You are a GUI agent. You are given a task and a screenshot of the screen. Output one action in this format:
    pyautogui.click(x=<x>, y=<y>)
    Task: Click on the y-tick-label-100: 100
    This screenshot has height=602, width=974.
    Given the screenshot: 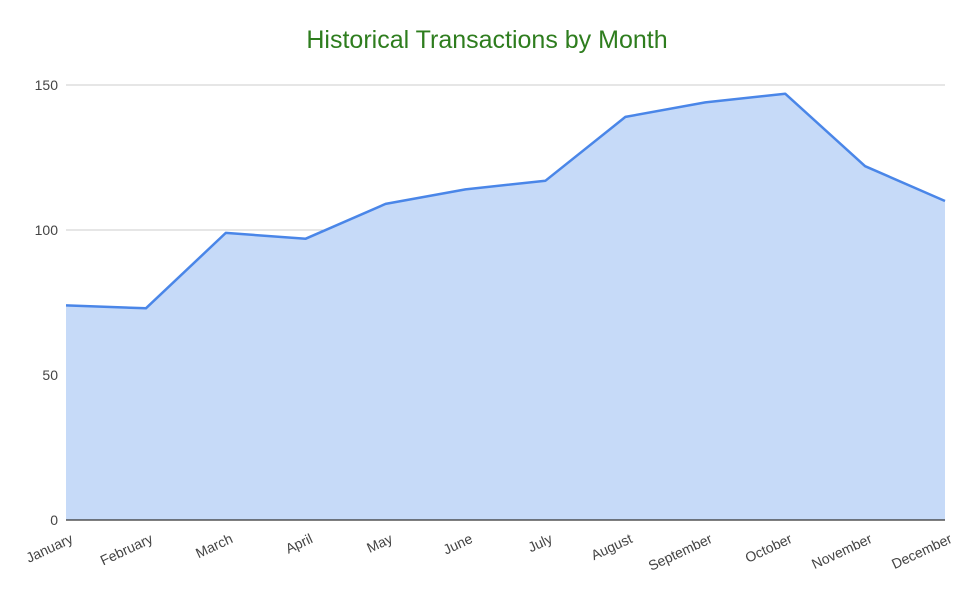 What is the action you would take?
    pyautogui.click(x=47, y=230)
    